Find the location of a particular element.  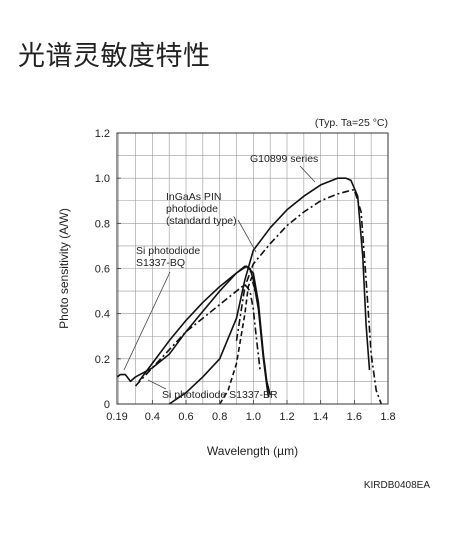

y-tick-label: 0.2 is located at coordinates (102, 360).